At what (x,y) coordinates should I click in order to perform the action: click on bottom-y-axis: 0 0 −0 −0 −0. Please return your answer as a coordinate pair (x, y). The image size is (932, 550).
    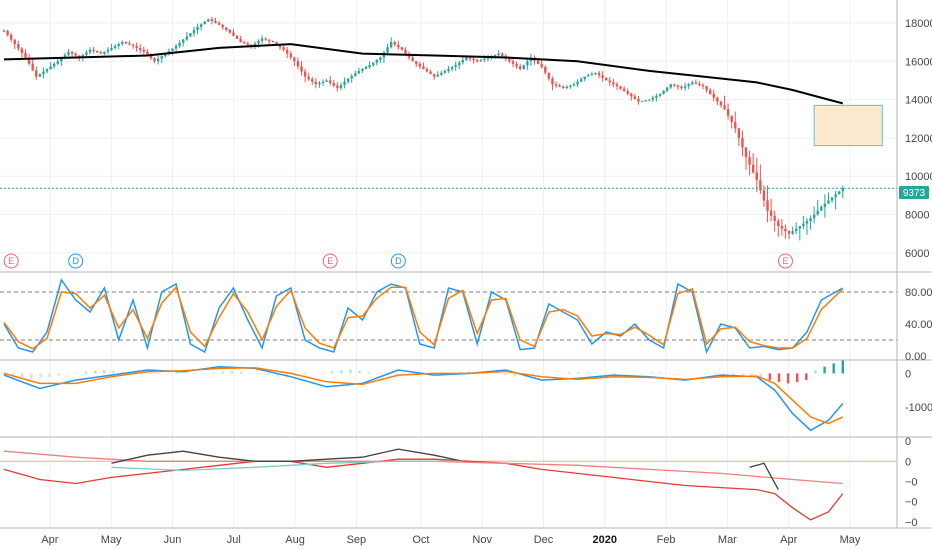
    Looking at the image, I should click on (911, 482).